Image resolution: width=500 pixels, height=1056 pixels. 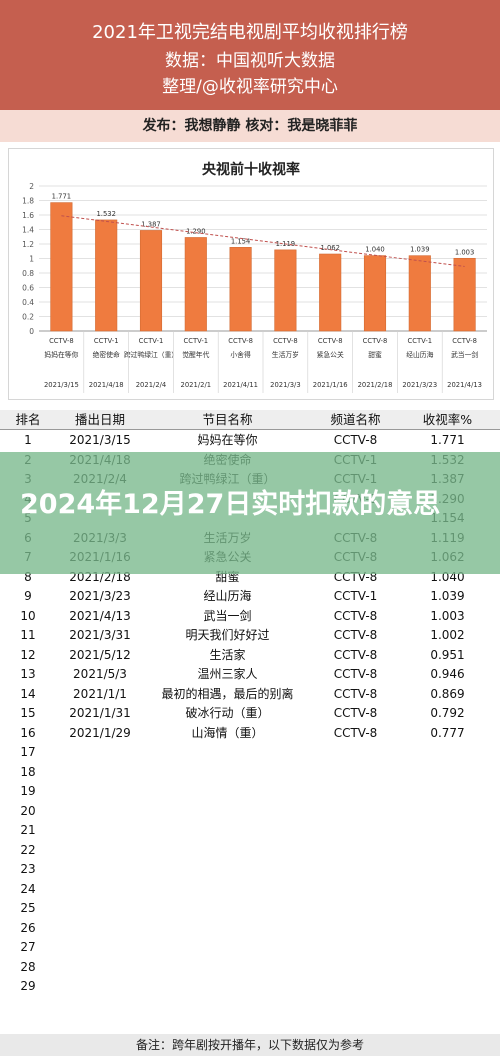 What do you see at coordinates (250, 831) in the screenshot?
I see `table-row: 21` at bounding box center [250, 831].